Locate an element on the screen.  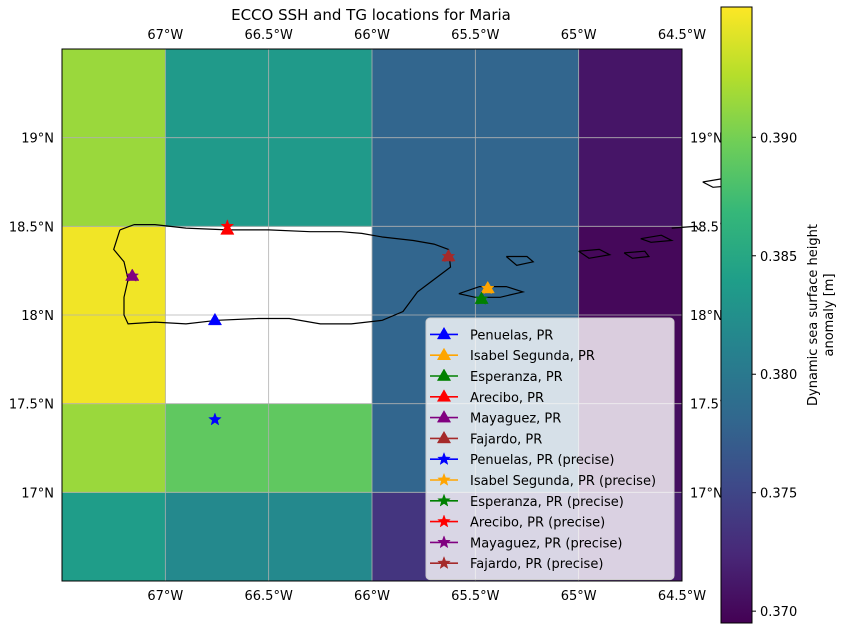
legend-entry: Penuelas, PR is located at coordinates (491, 334).